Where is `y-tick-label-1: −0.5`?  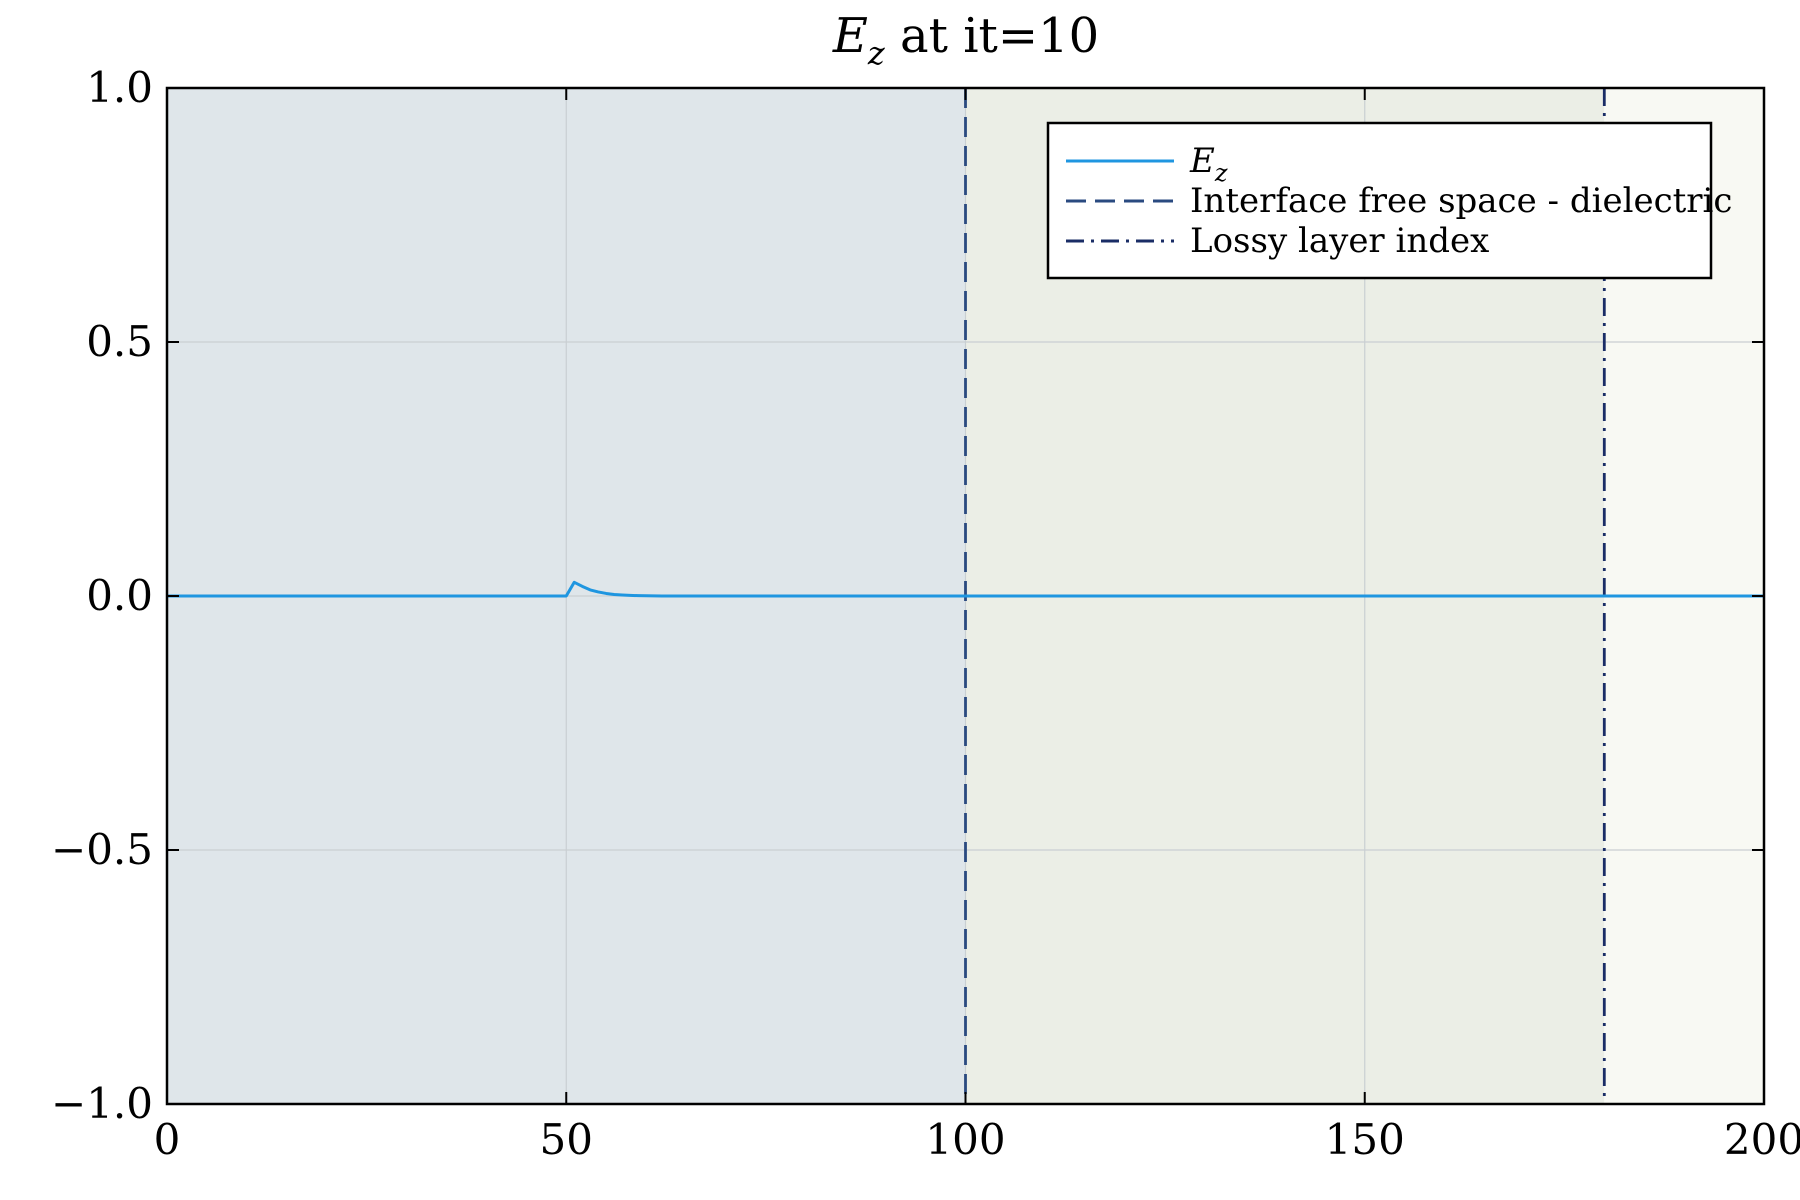 y-tick-label-1: −0.5 is located at coordinates (102, 849).